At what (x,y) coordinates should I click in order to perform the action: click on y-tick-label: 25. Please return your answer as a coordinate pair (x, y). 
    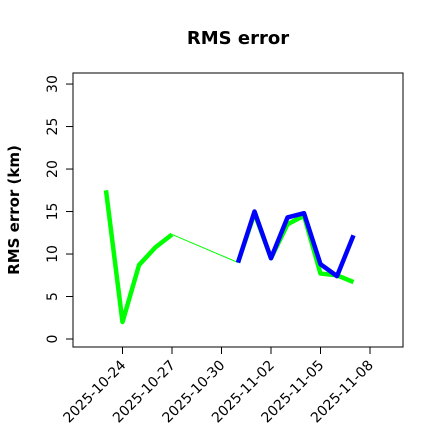
    Looking at the image, I should click on (53, 127).